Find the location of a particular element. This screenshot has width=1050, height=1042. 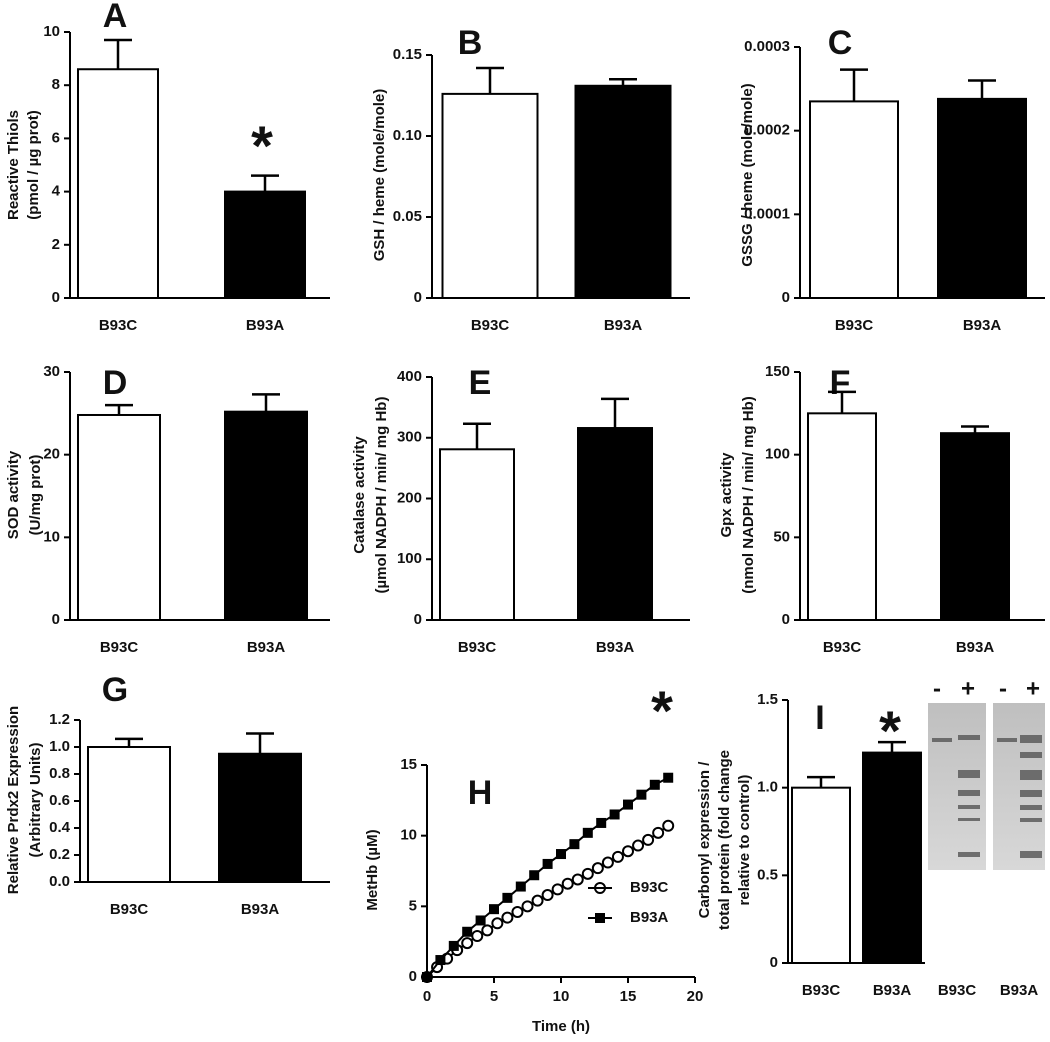

y-tick-label: 1.2 is located at coordinates (59, 719).